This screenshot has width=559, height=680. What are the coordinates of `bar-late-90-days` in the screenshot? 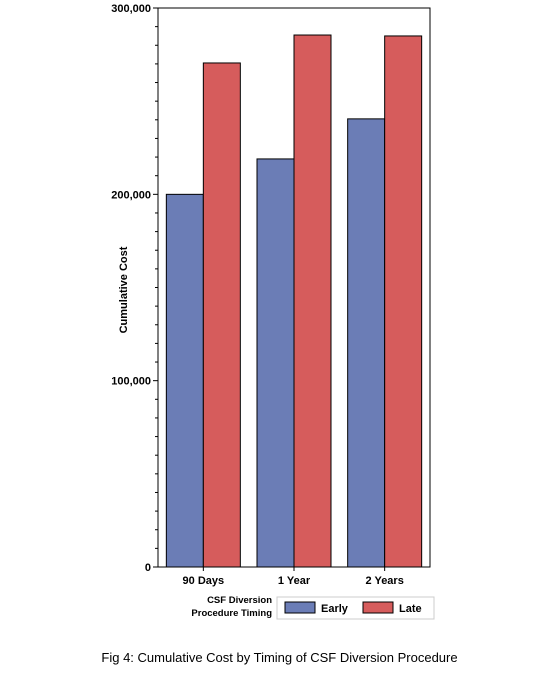 It's located at (221, 315).